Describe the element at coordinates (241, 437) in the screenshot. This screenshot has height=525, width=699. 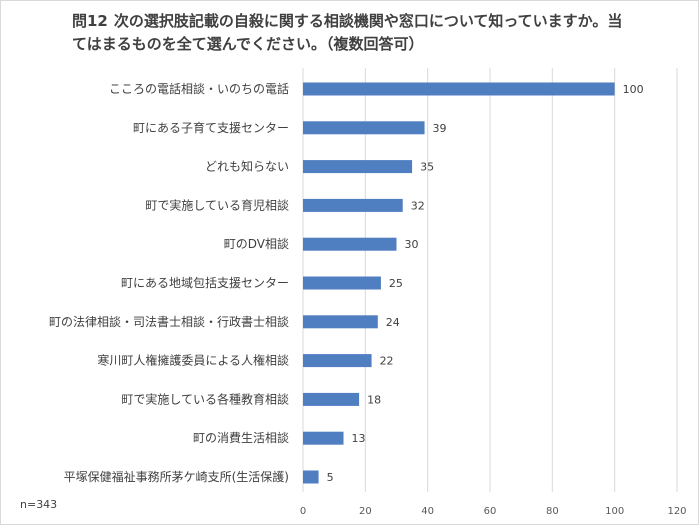
I see `category-label: 町の消費生活相談` at that location.